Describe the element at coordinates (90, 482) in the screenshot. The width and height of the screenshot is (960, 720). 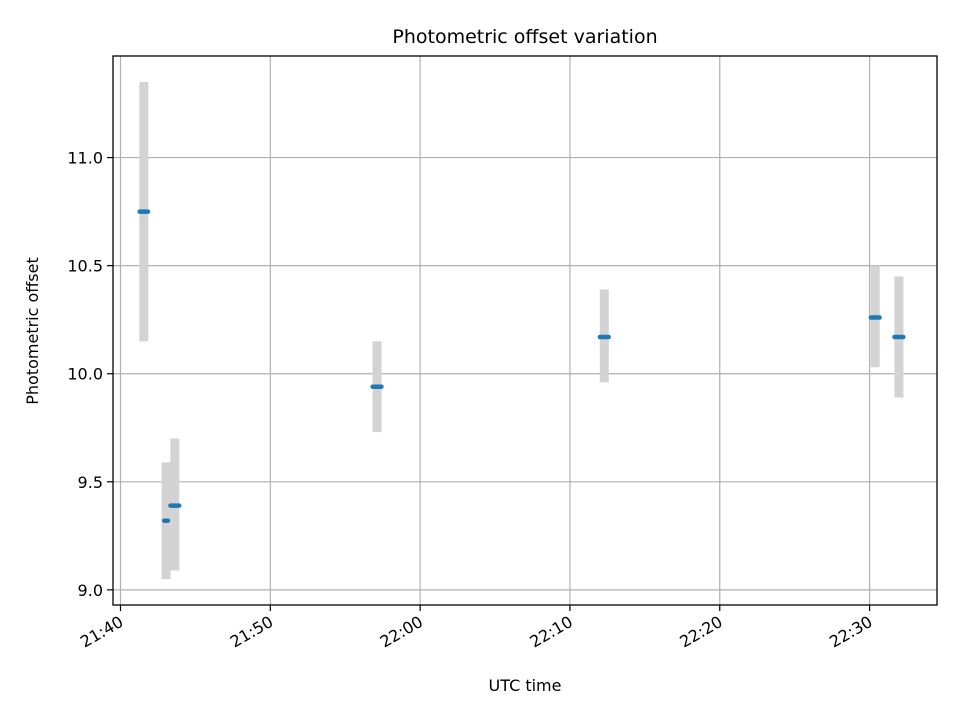
I see `y-tick-label: 9.5` at that location.